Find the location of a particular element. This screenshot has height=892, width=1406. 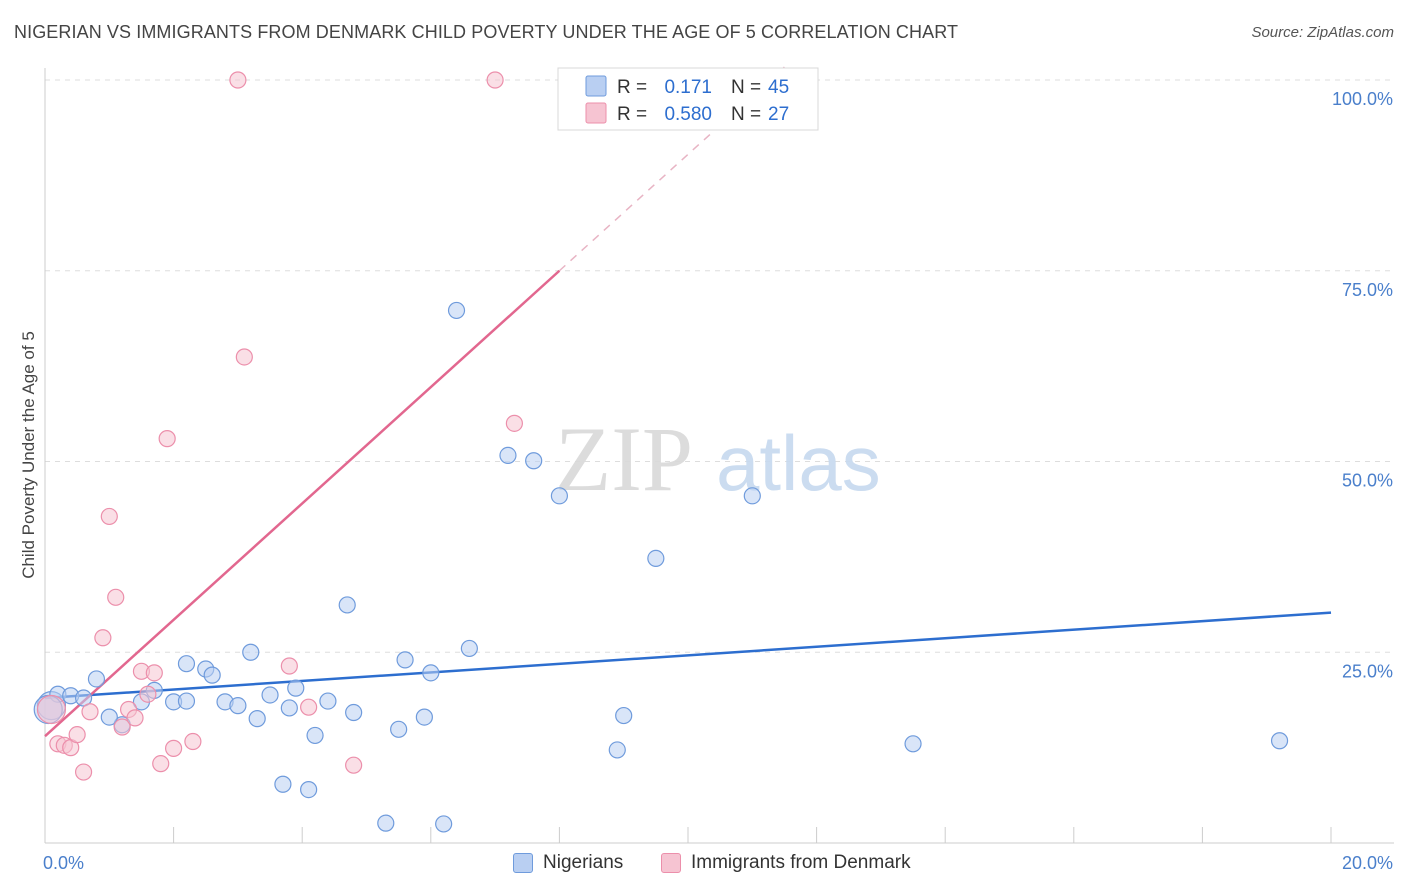

denmark-trend-line-extension is located at coordinates (671, 169).